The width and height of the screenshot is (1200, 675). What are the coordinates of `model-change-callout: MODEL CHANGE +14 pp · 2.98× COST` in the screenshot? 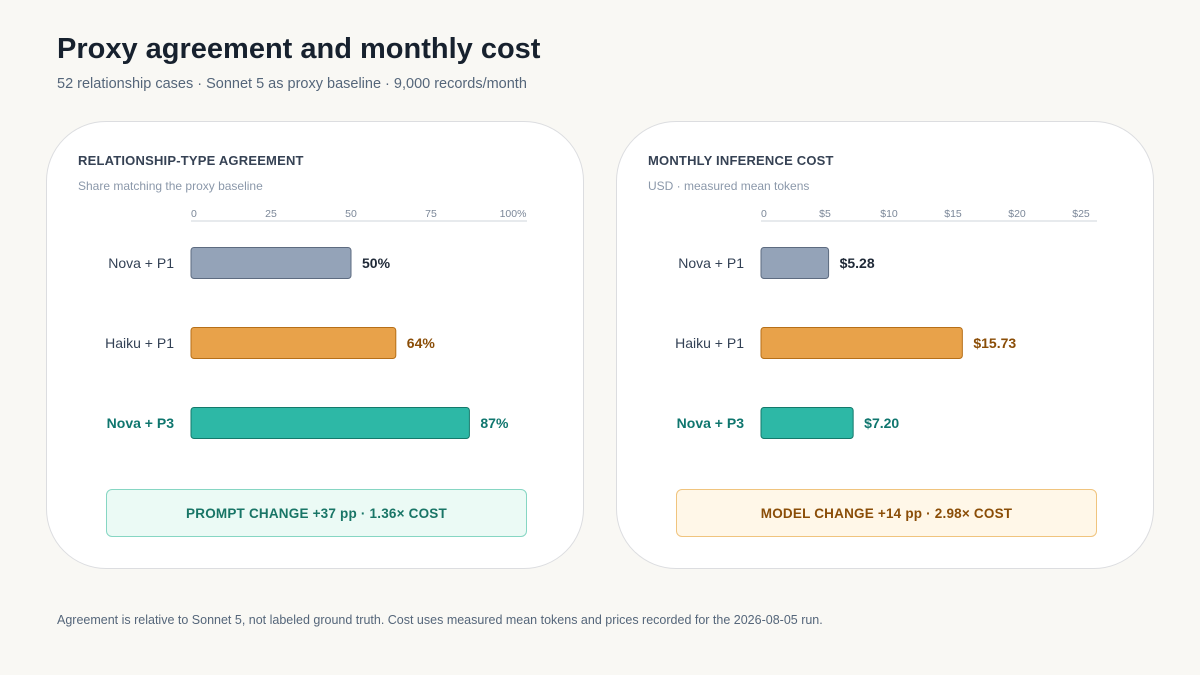 It's located at (886, 513).